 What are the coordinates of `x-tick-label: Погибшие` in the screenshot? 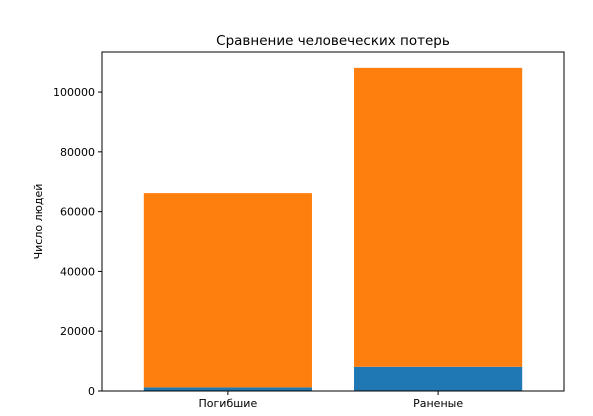 It's located at (228, 403).